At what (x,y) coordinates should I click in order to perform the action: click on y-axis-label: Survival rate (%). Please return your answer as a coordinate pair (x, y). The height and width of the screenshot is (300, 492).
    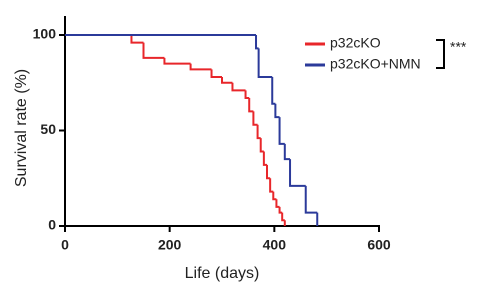
    Looking at the image, I should click on (21, 128).